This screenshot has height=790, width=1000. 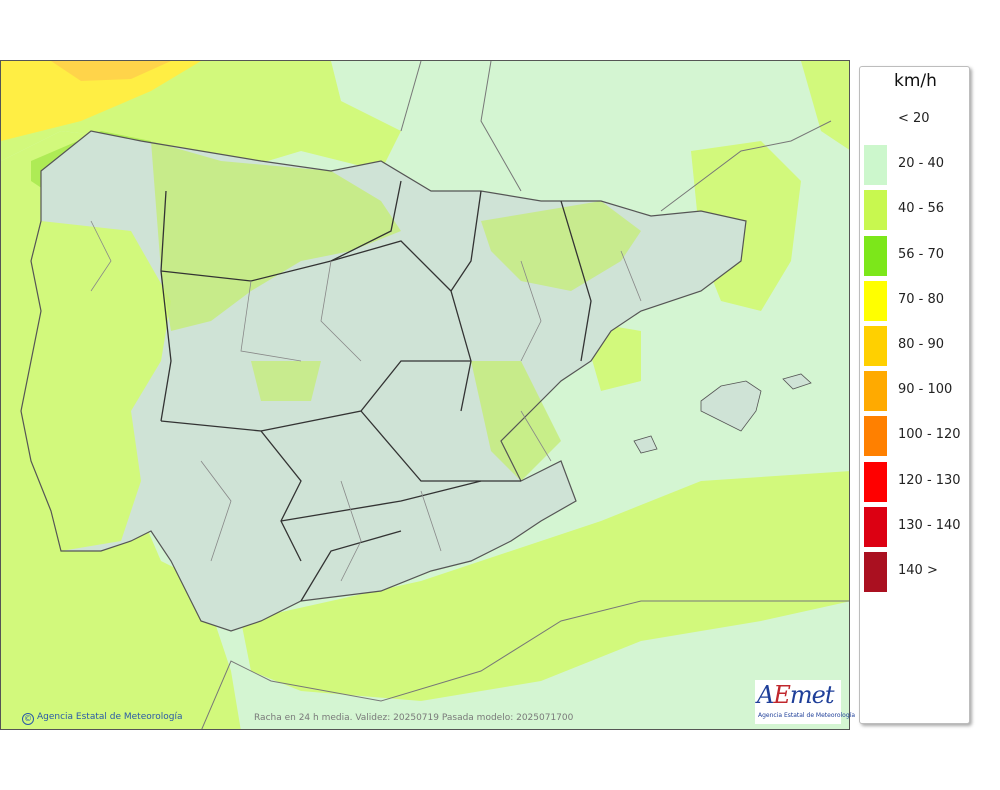 I want to click on legend-item: 40 - 56, so click(x=916, y=210).